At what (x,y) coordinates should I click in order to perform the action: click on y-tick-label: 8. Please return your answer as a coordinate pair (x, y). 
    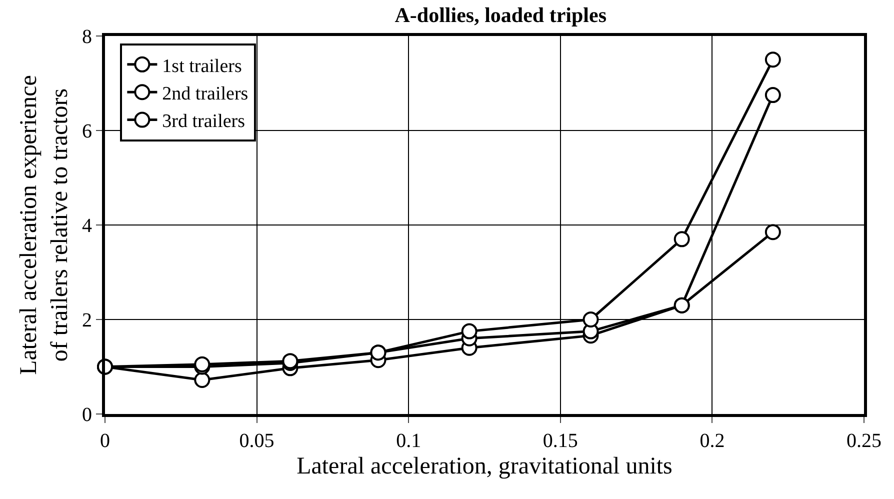
    Looking at the image, I should click on (87, 37).